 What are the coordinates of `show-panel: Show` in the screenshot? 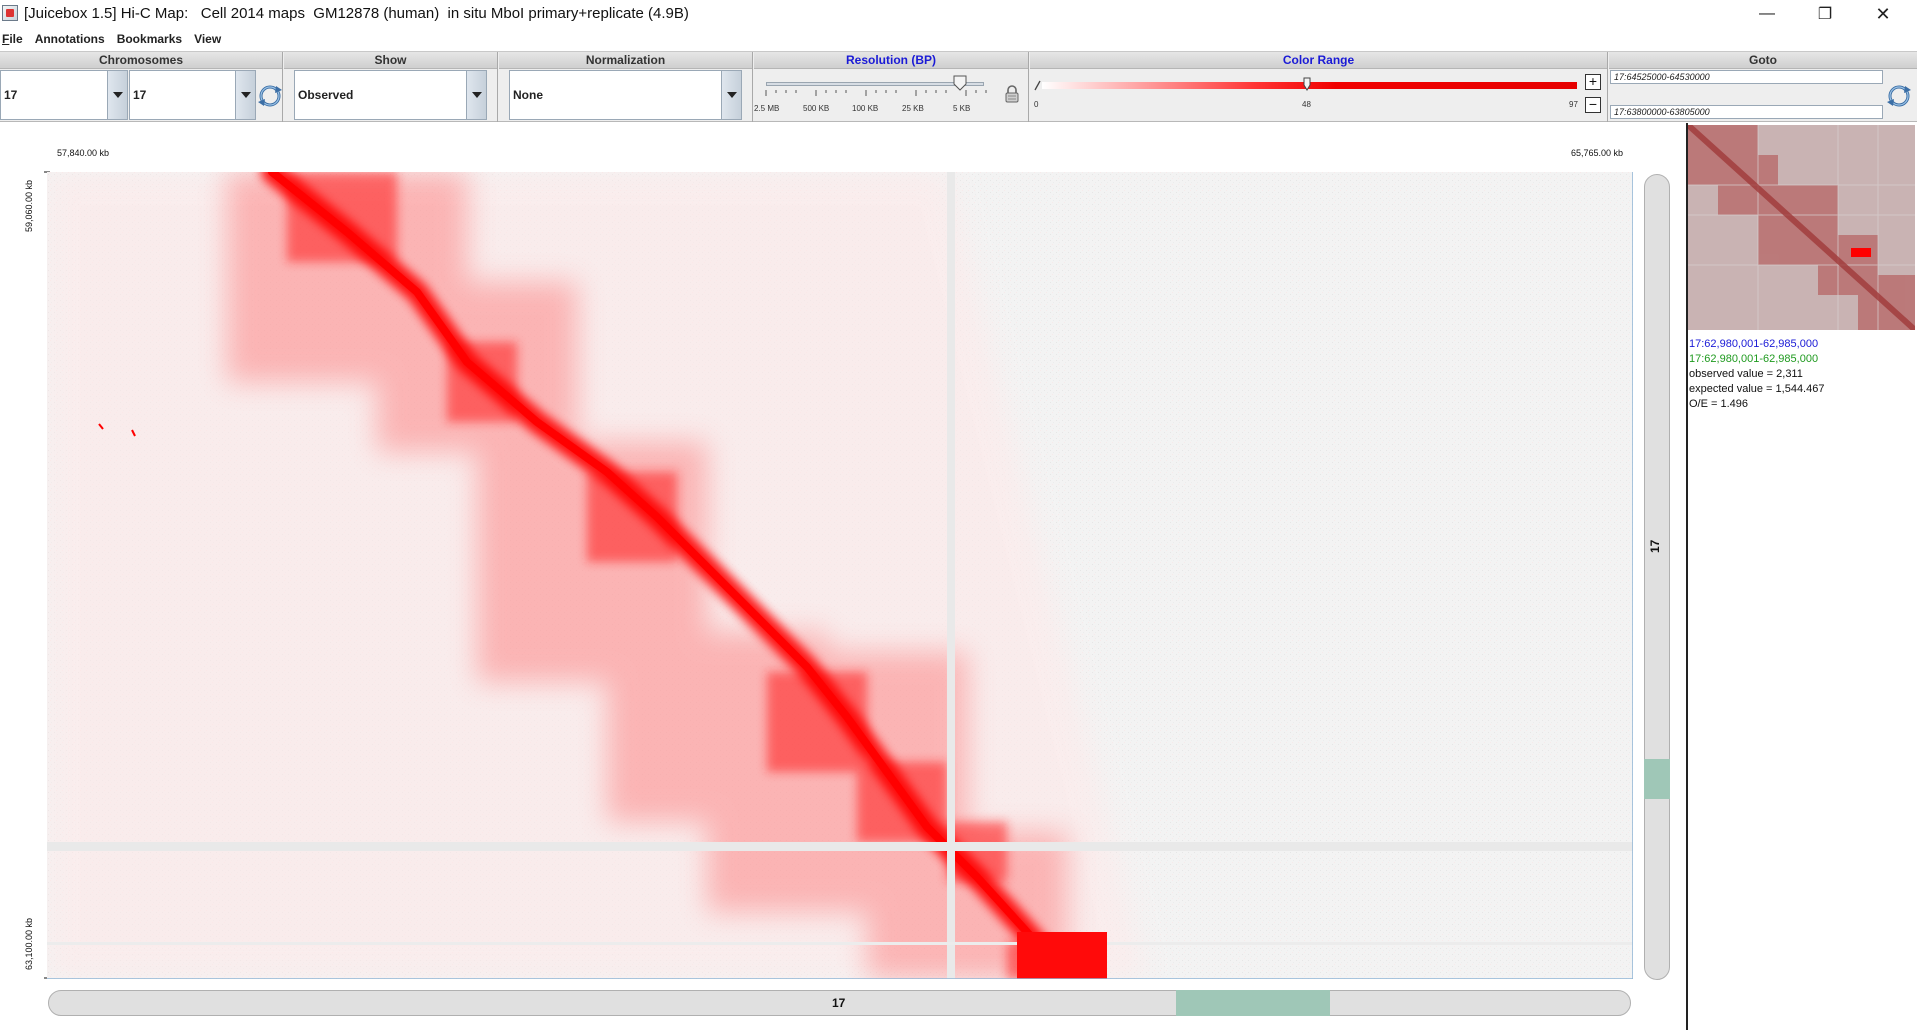 It's located at (391, 87).